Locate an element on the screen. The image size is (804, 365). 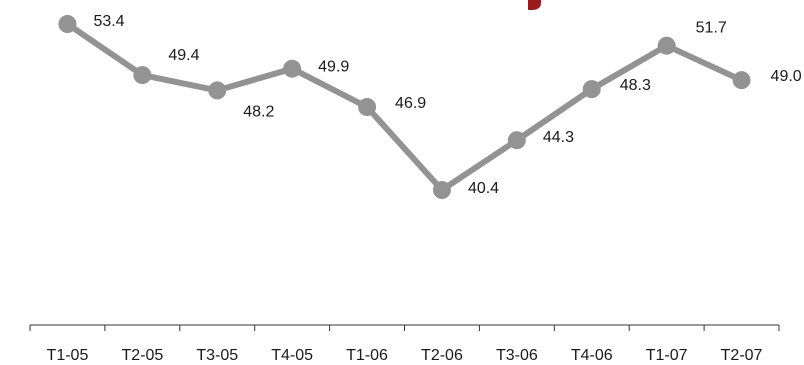
data-label: 49.0 is located at coordinates (786, 76).